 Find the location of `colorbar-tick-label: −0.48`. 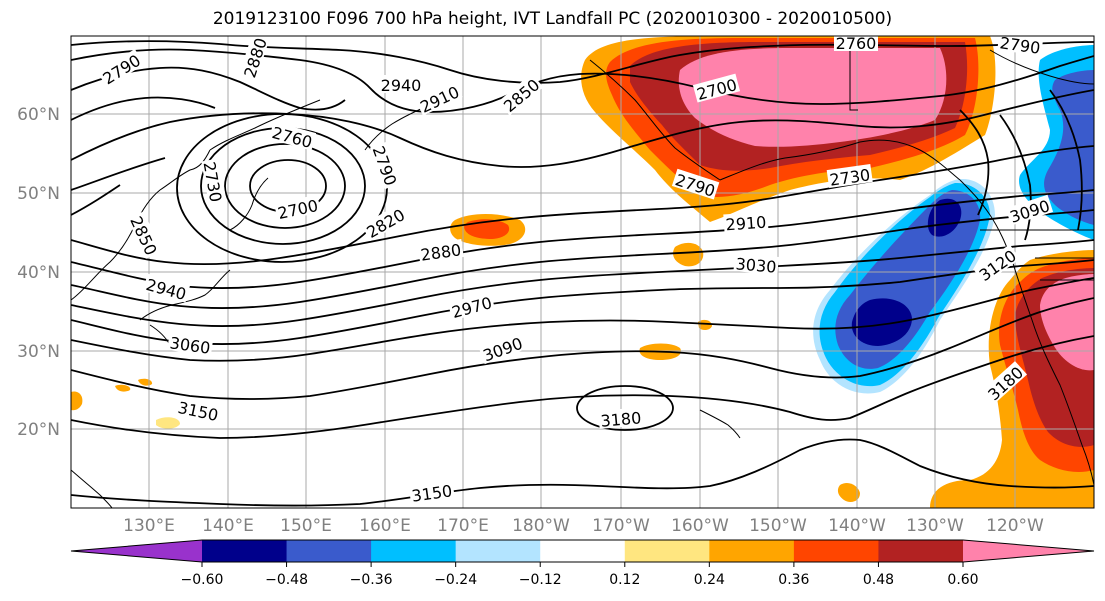

colorbar-tick-label: −0.48 is located at coordinates (286, 580).